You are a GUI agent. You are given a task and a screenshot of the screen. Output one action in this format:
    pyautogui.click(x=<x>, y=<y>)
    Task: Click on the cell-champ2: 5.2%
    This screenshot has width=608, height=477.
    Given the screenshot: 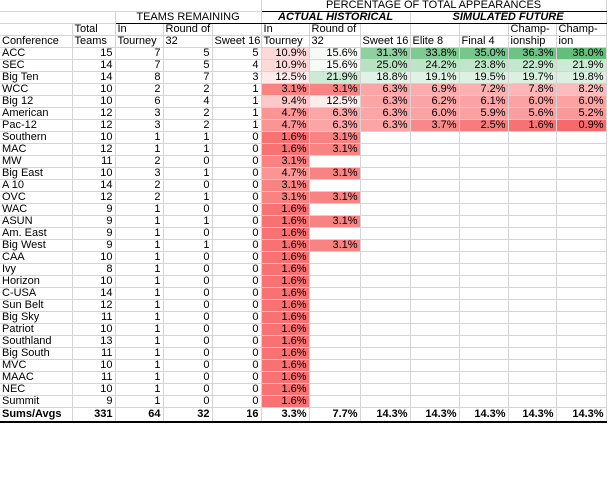 What is the action you would take?
    pyautogui.click(x=581, y=113)
    